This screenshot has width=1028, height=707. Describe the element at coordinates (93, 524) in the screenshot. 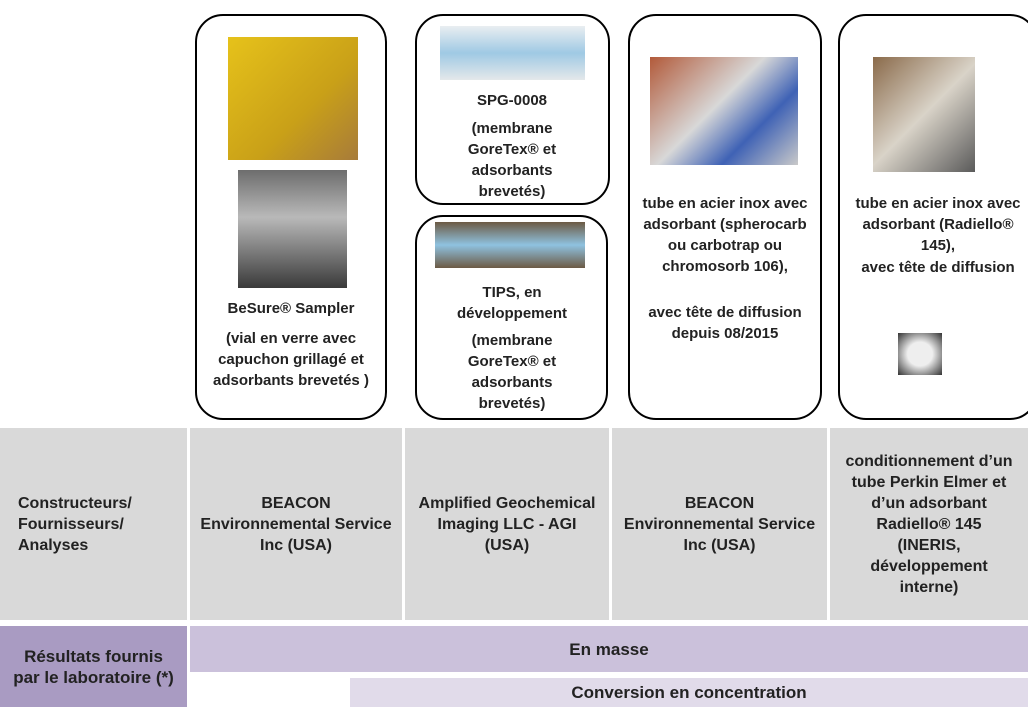

I see `row-label: Constructeurs/ Fournisseurs/ Analyses` at that location.